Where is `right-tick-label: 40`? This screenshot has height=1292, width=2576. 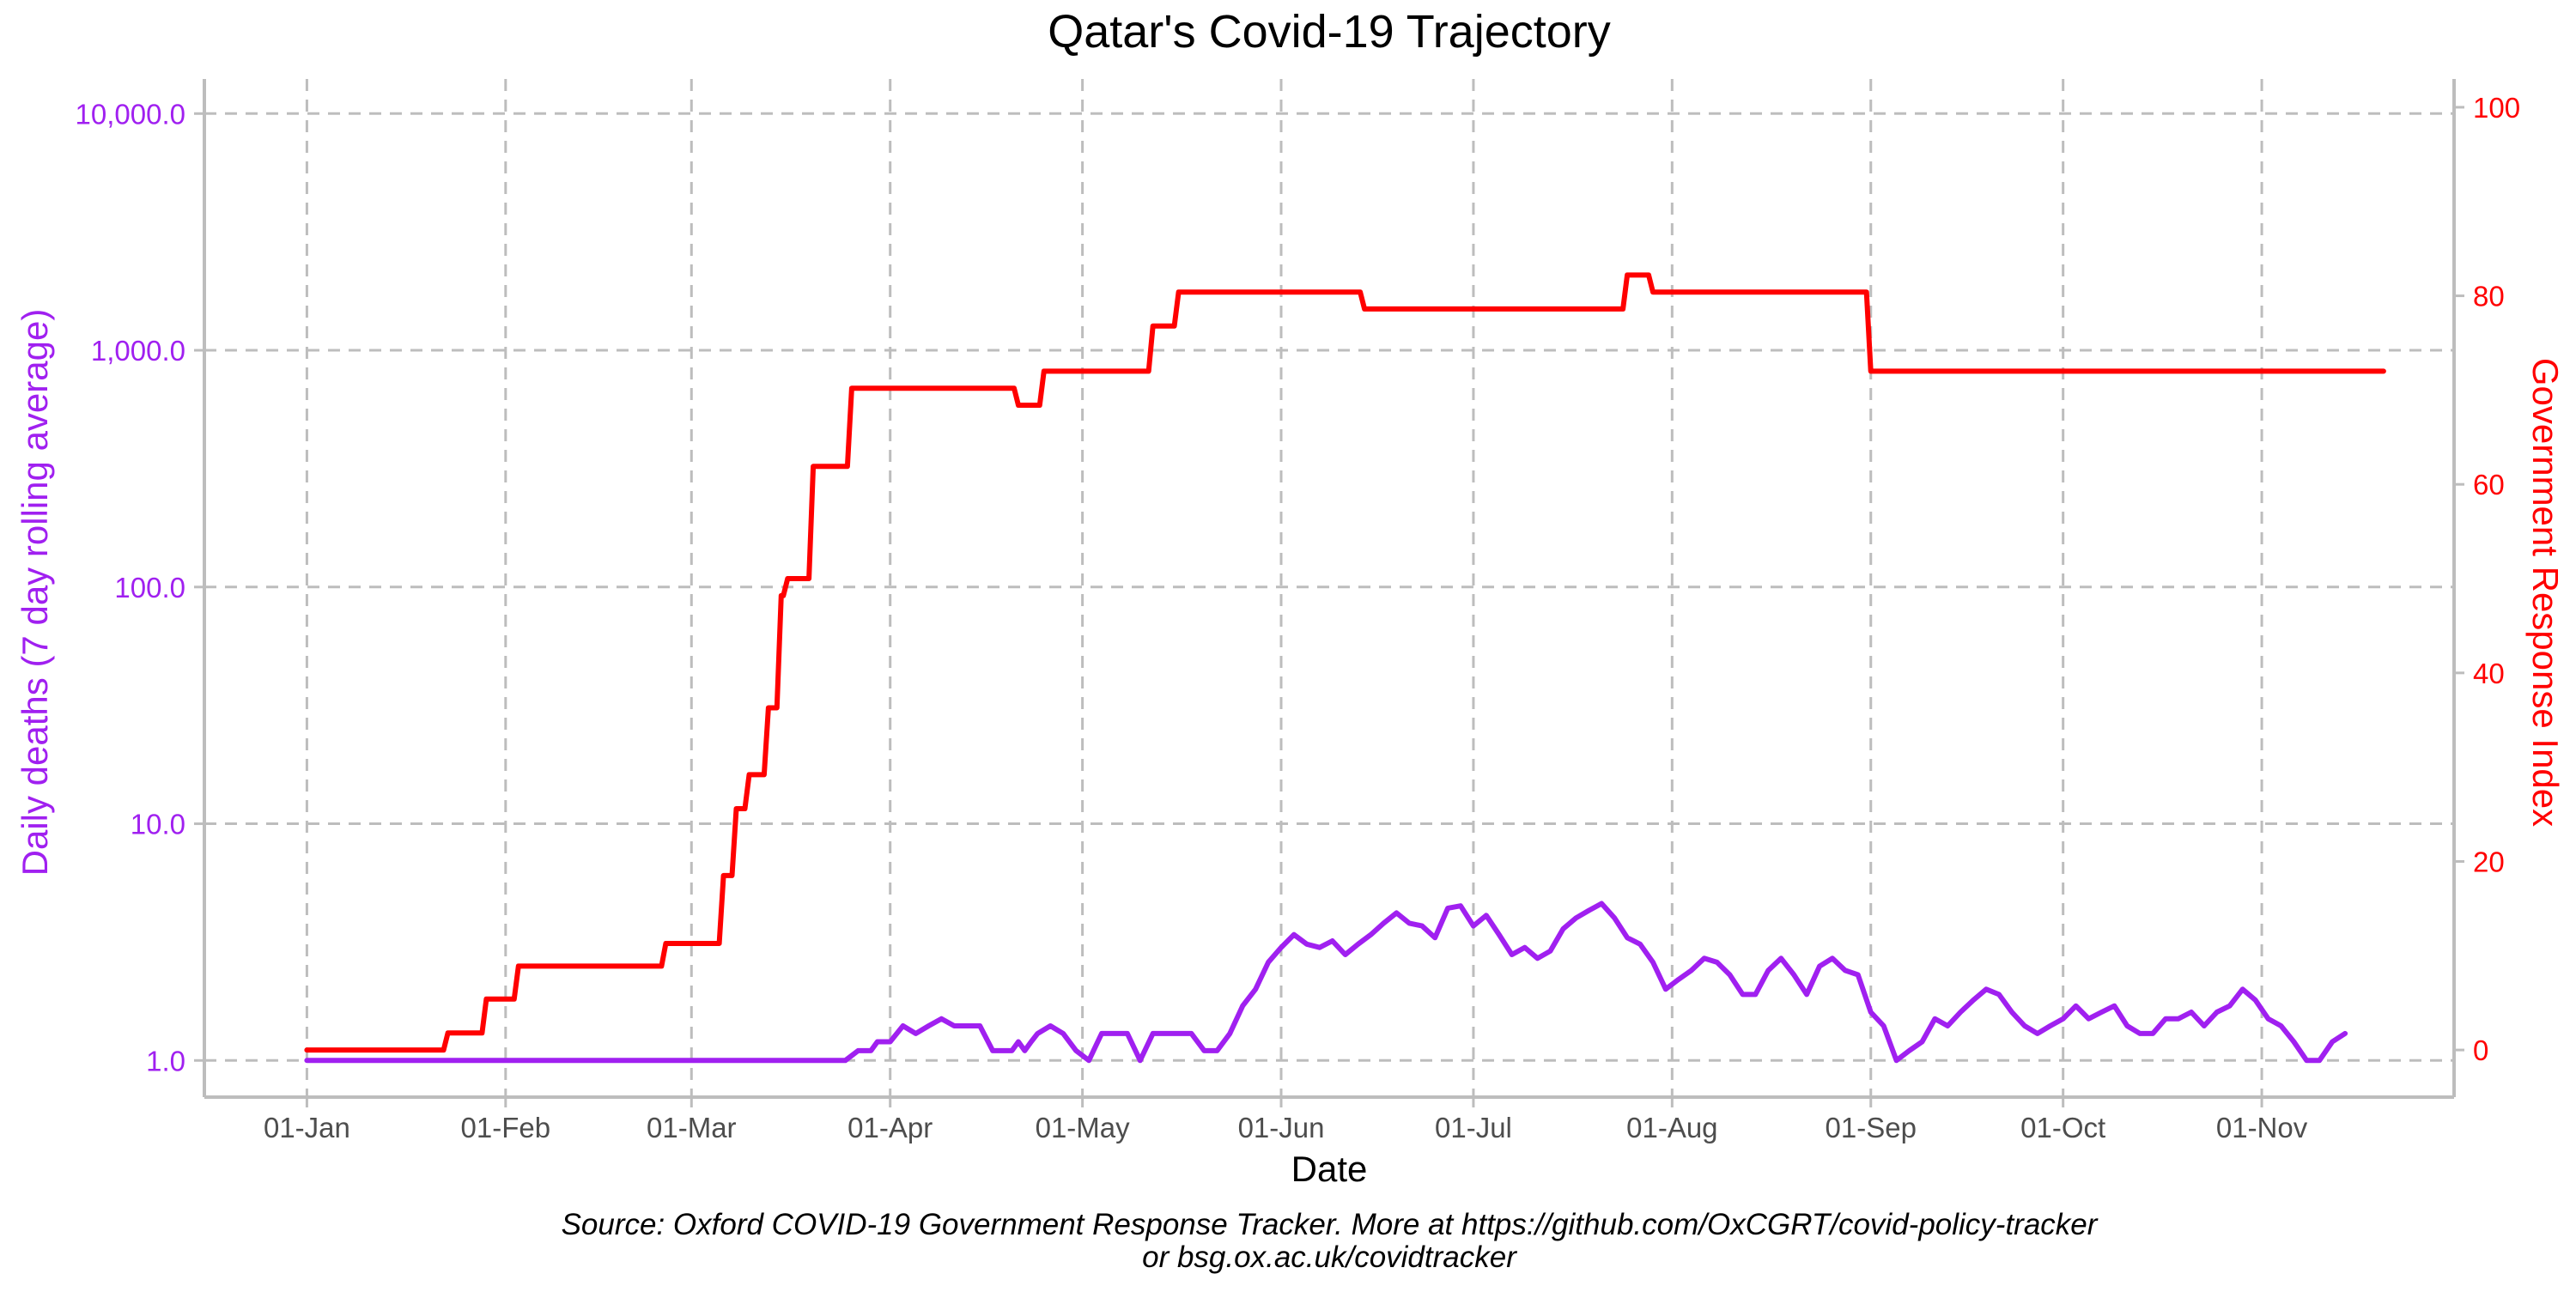
right-tick-label: 40 is located at coordinates (2489, 673).